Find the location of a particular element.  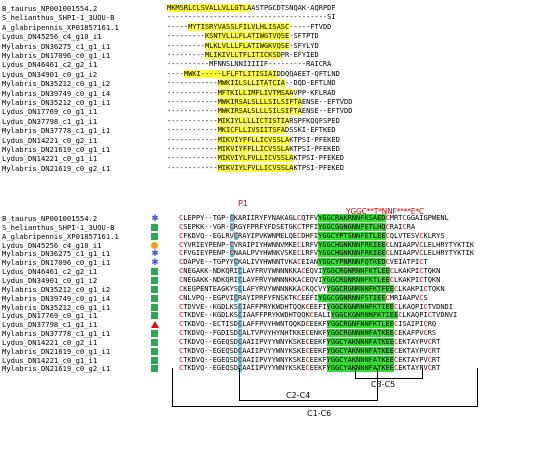

residue-segment: IAAFFPRYKWDHTQQK is located at coordinates (276, 315).